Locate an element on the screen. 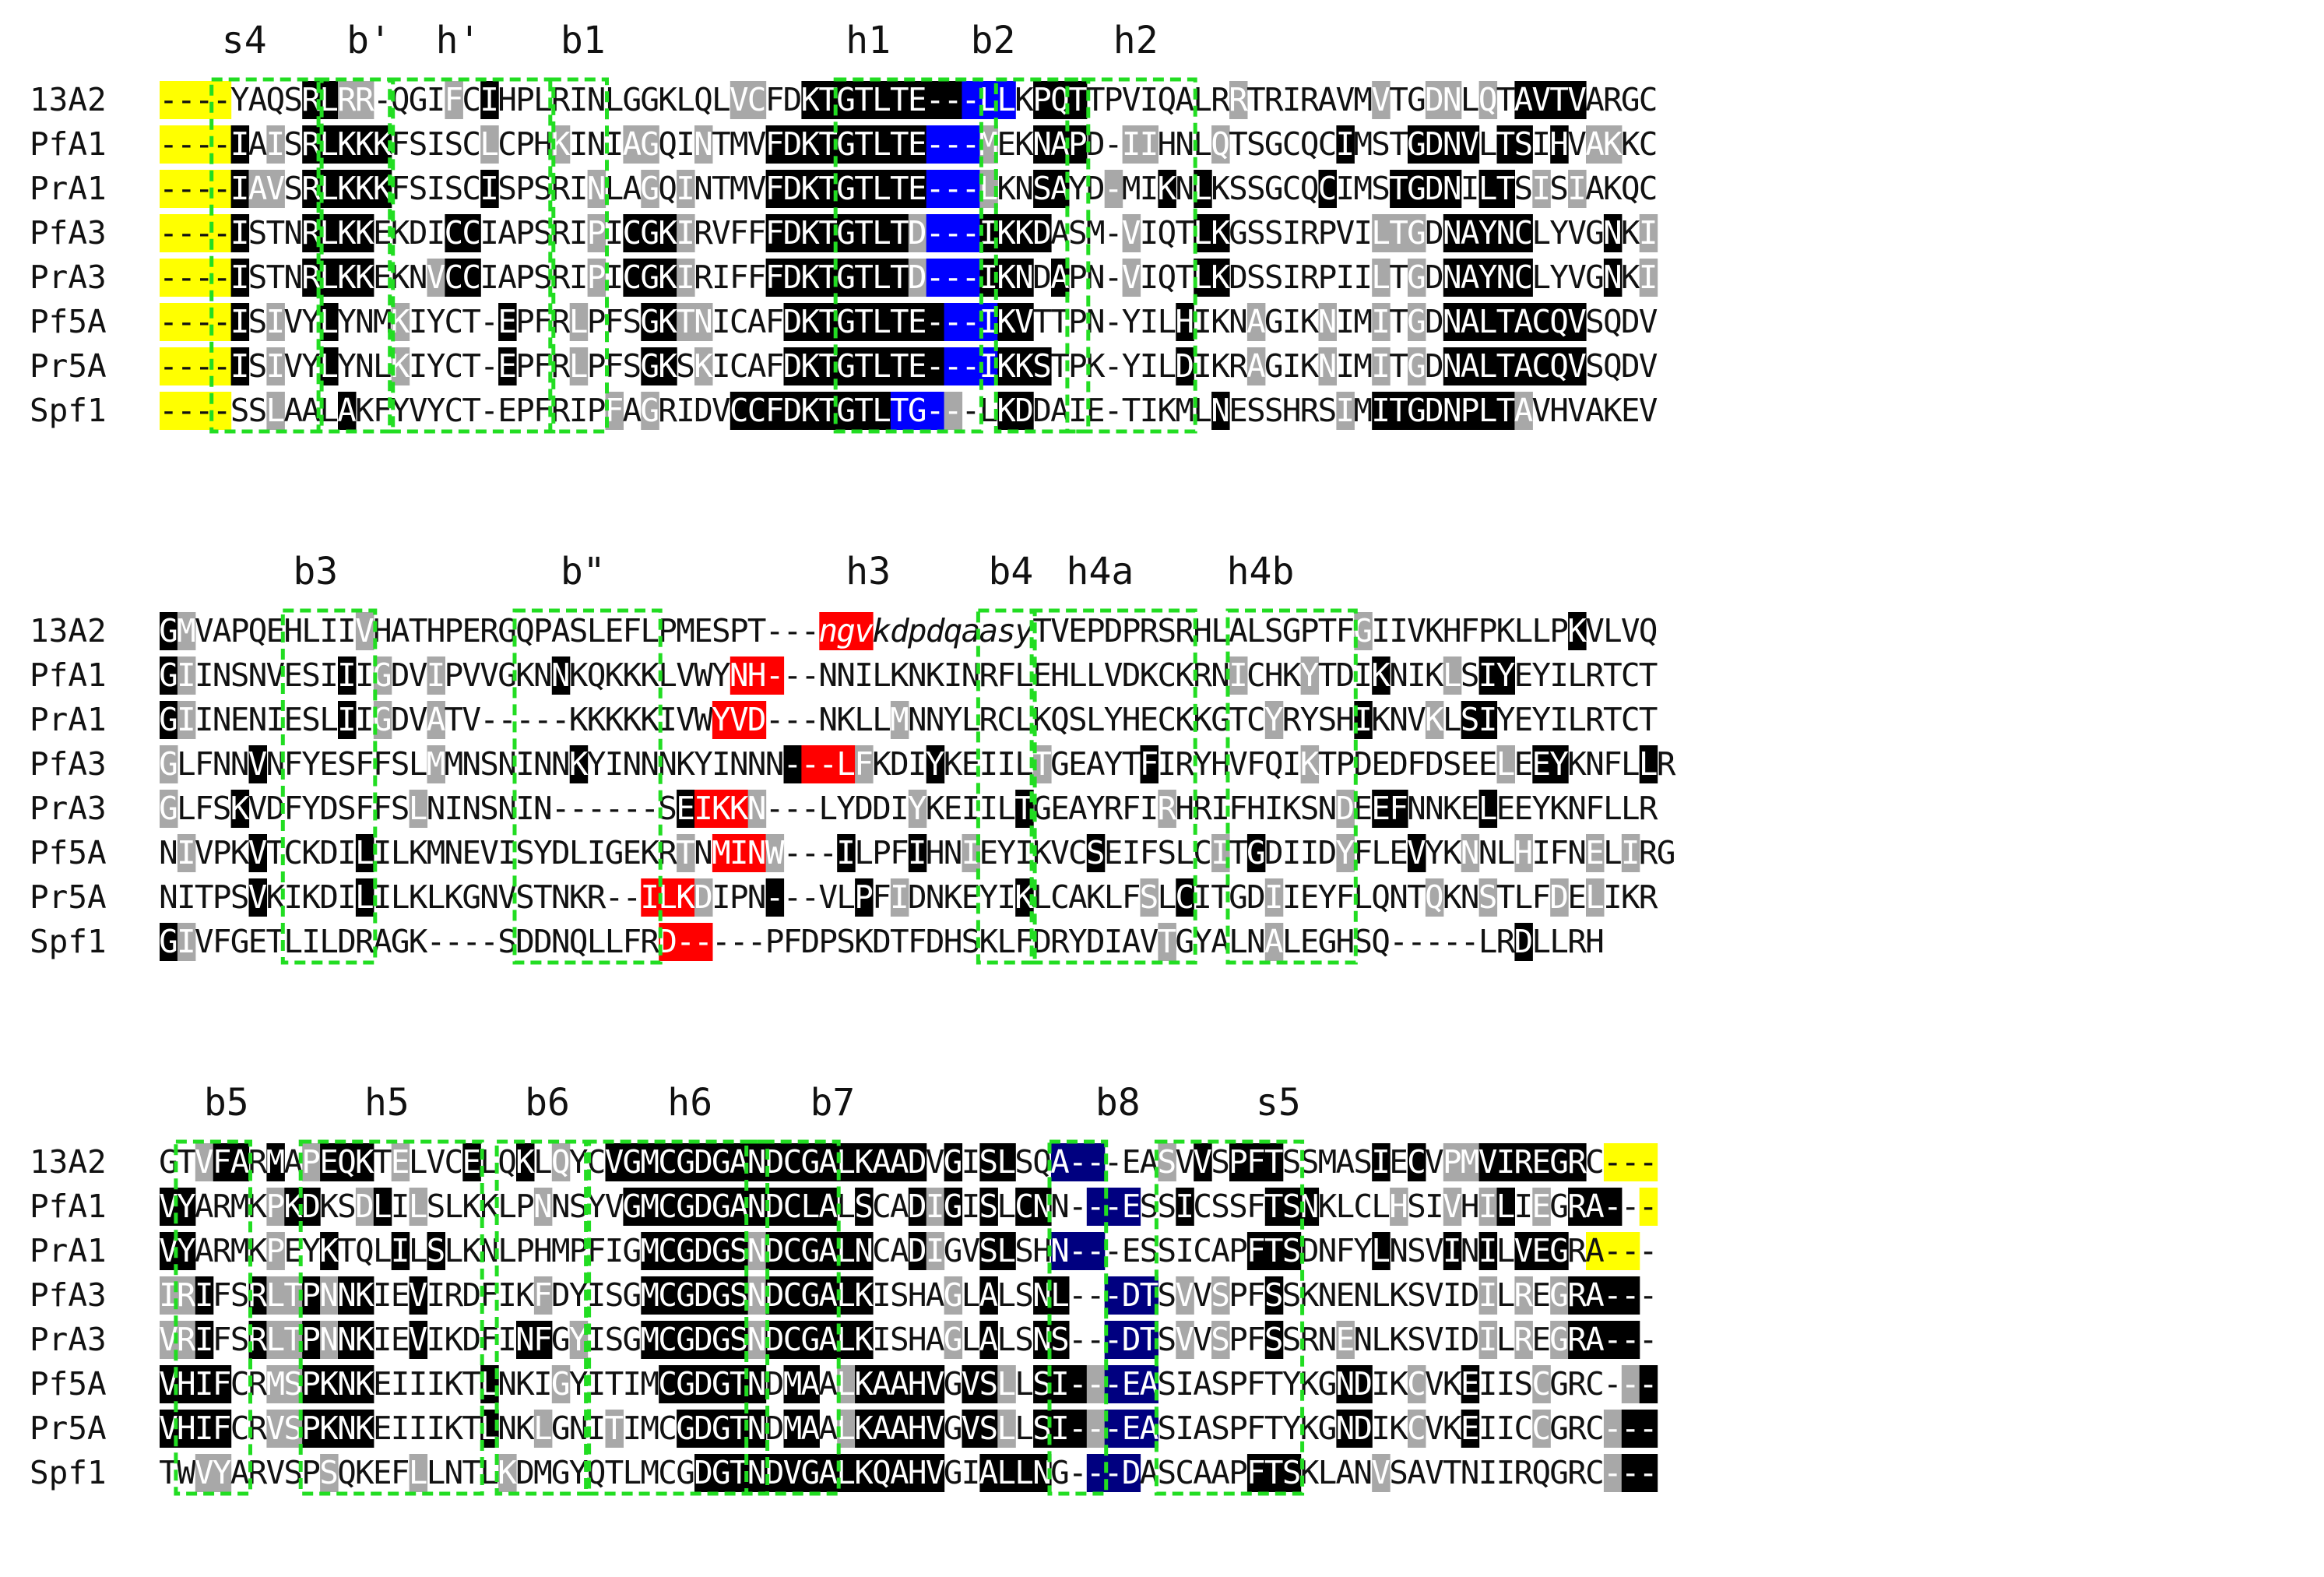  residue: G is located at coordinates (168, 719).